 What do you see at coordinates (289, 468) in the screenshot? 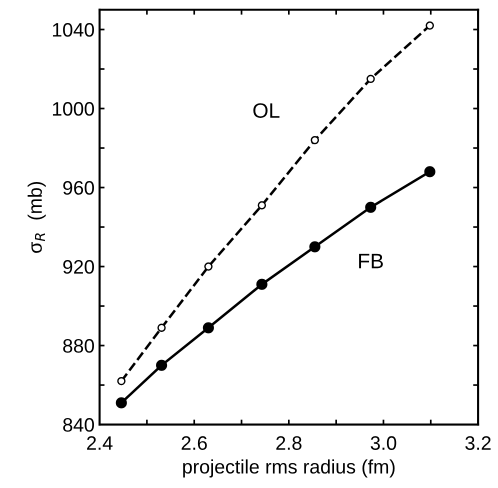
I see `x-axis-title: projectile rms radius (fm)` at bounding box center [289, 468].